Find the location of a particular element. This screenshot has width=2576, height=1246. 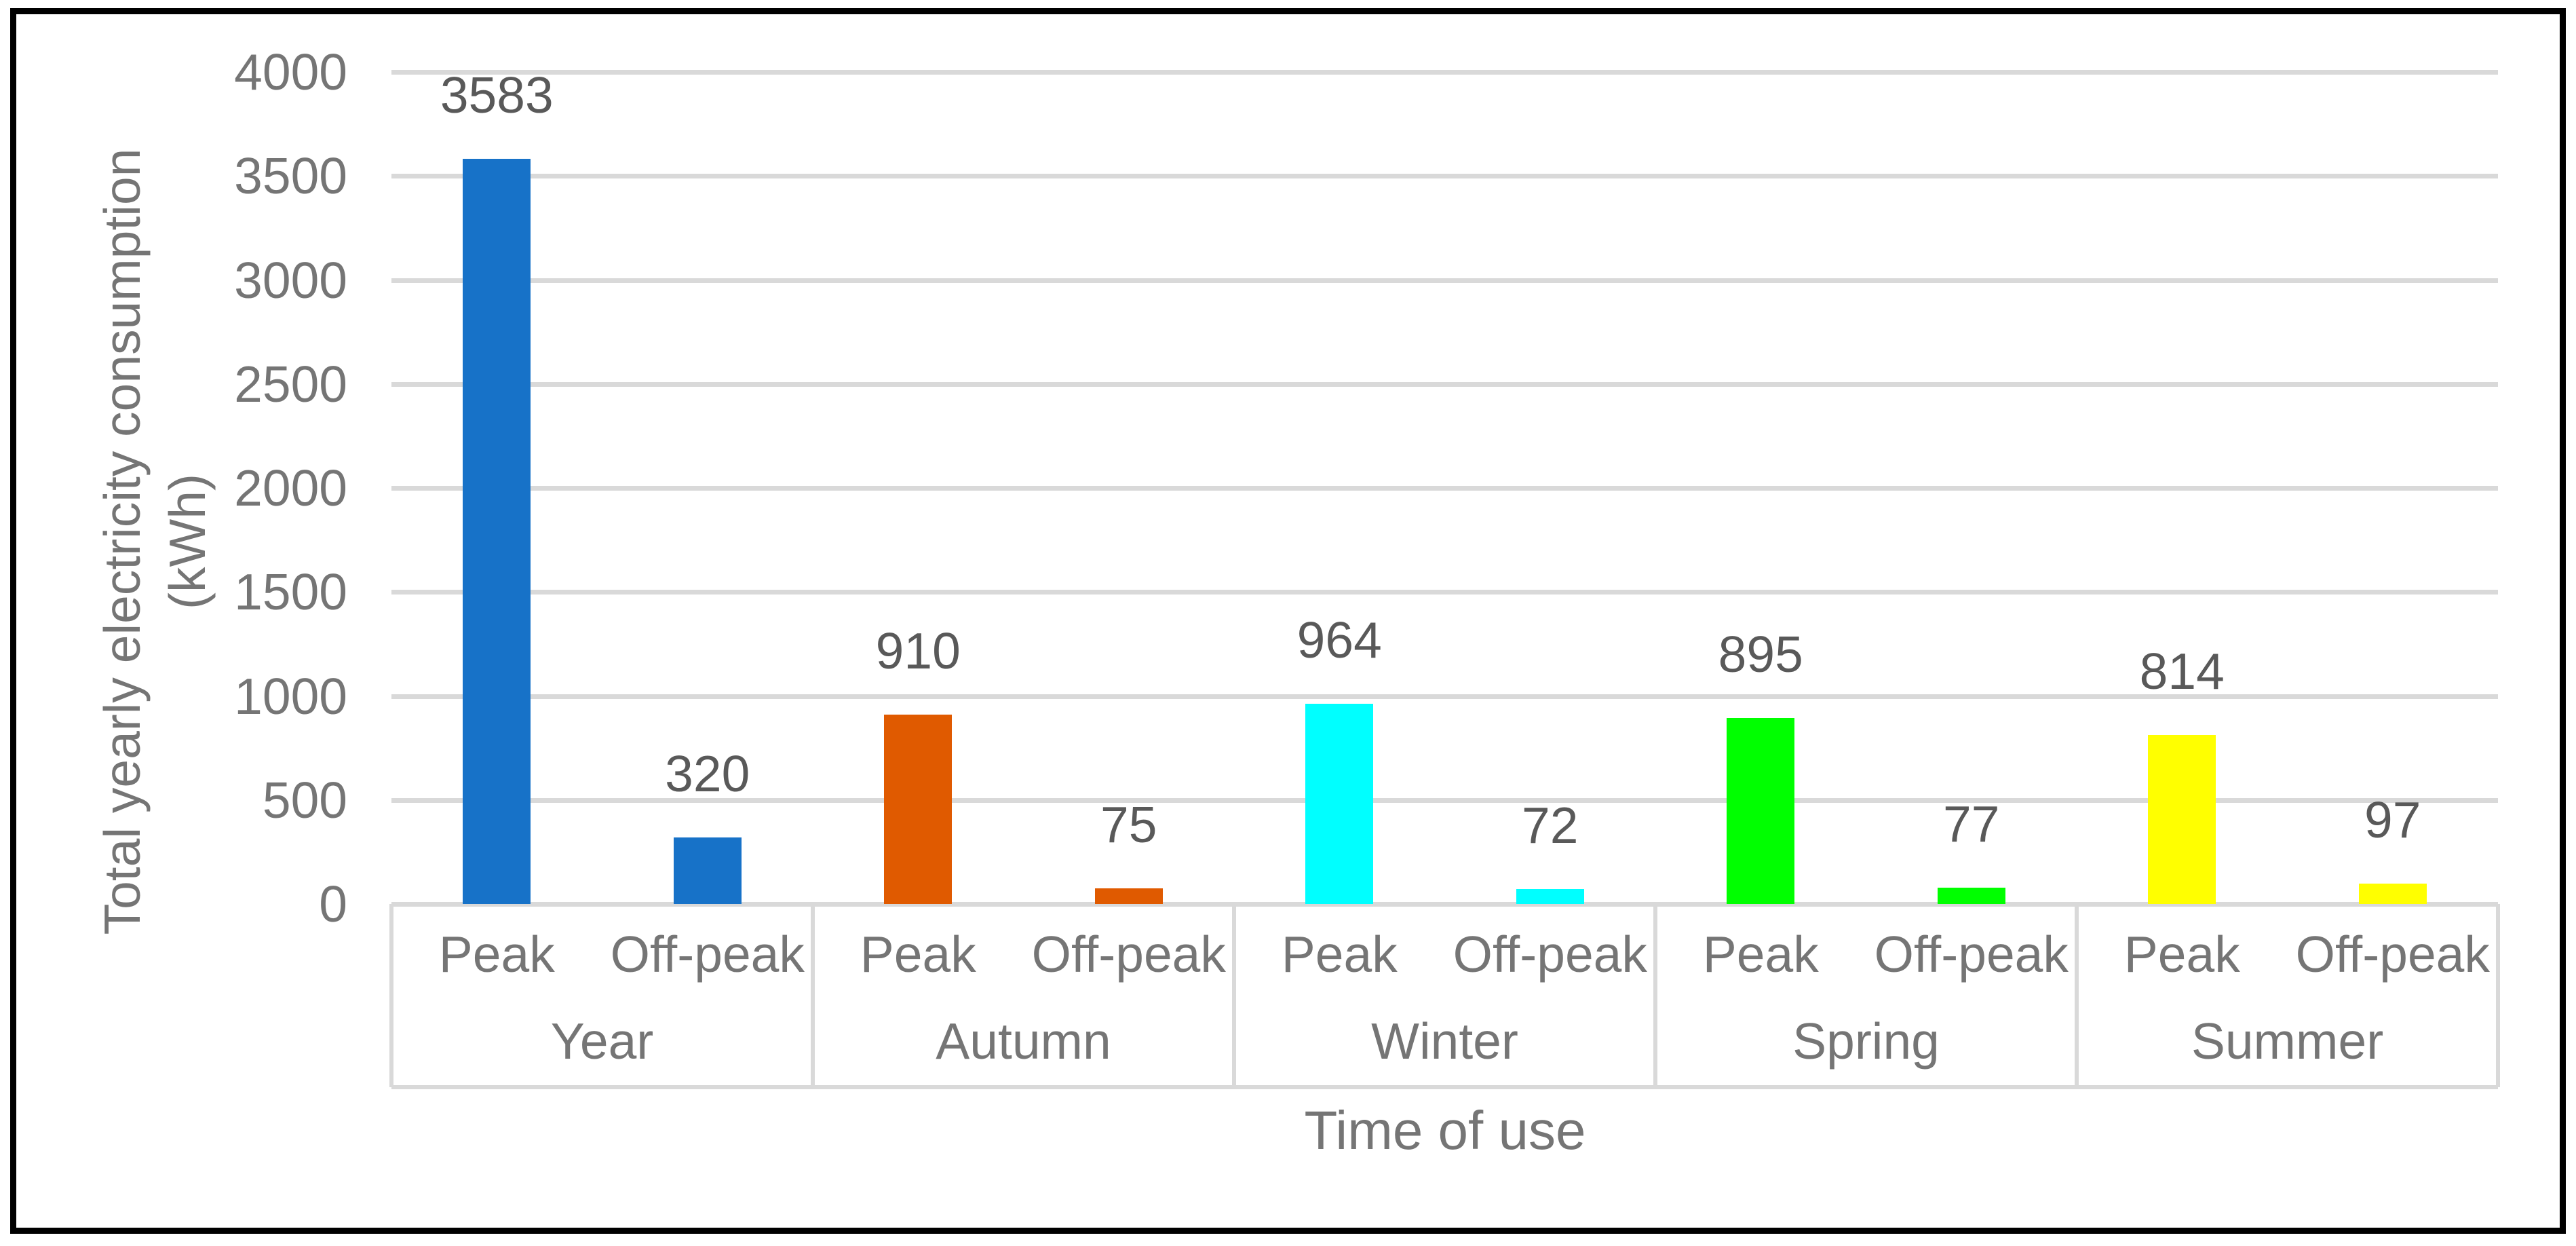

category-group-label: Summer is located at coordinates (2287, 1041).